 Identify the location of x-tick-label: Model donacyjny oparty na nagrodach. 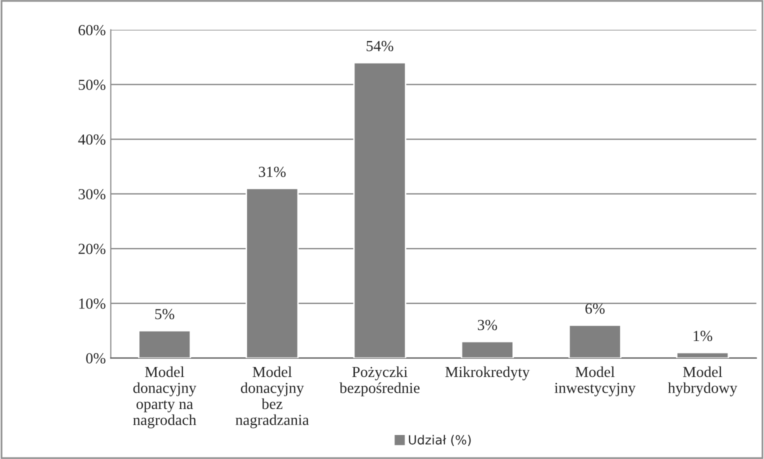
(164, 397).